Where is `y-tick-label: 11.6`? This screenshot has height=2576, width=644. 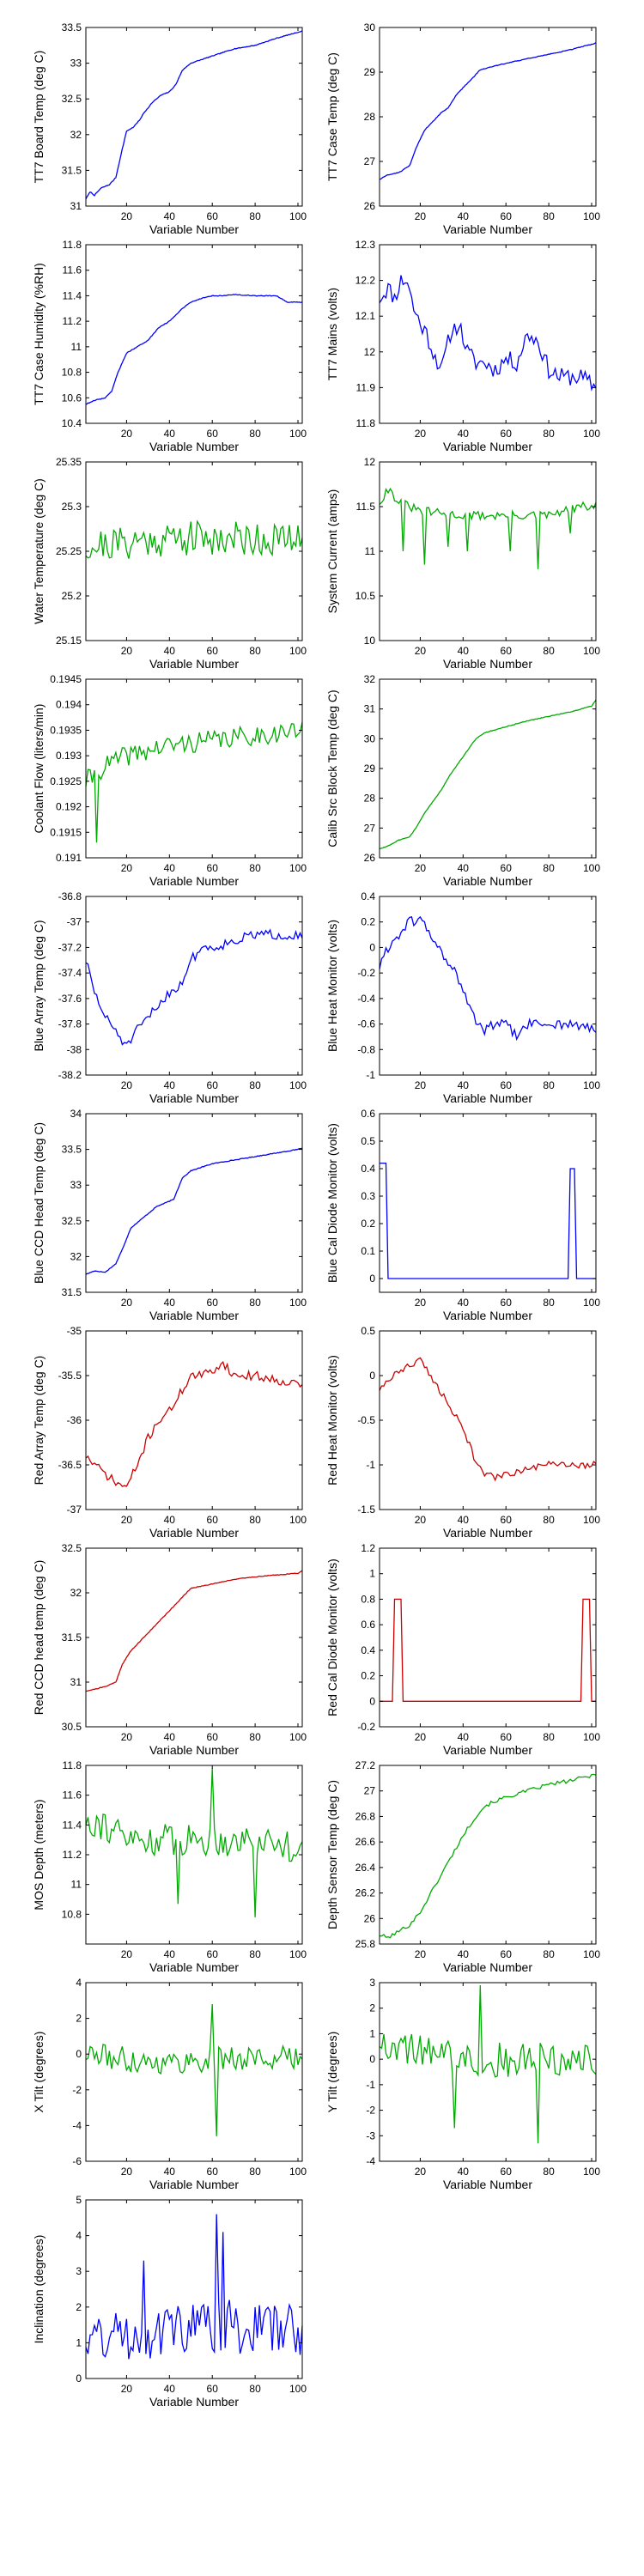 y-tick-label: 11.6 is located at coordinates (72, 1795).